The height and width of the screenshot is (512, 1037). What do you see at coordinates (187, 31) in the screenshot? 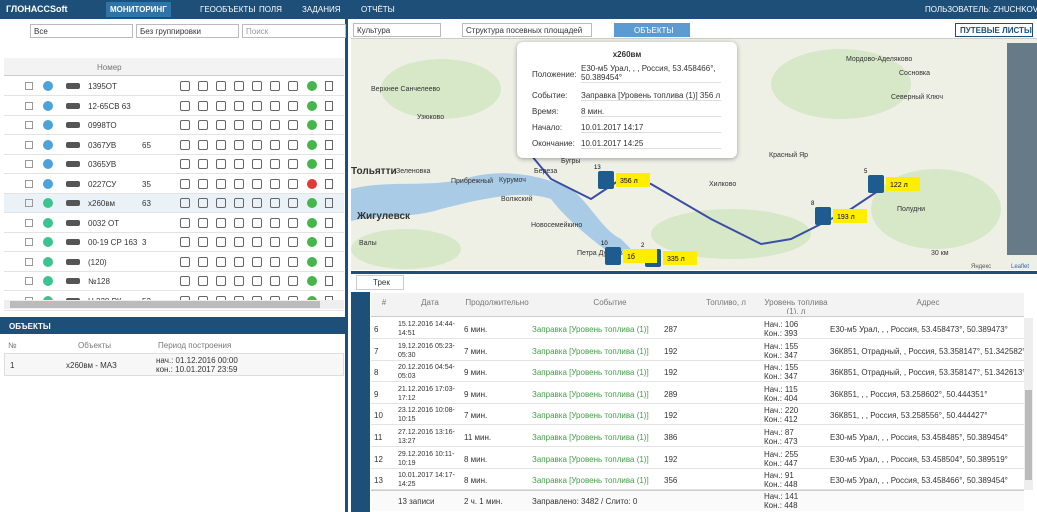
I see `group-filter: Без группировки` at bounding box center [187, 31].